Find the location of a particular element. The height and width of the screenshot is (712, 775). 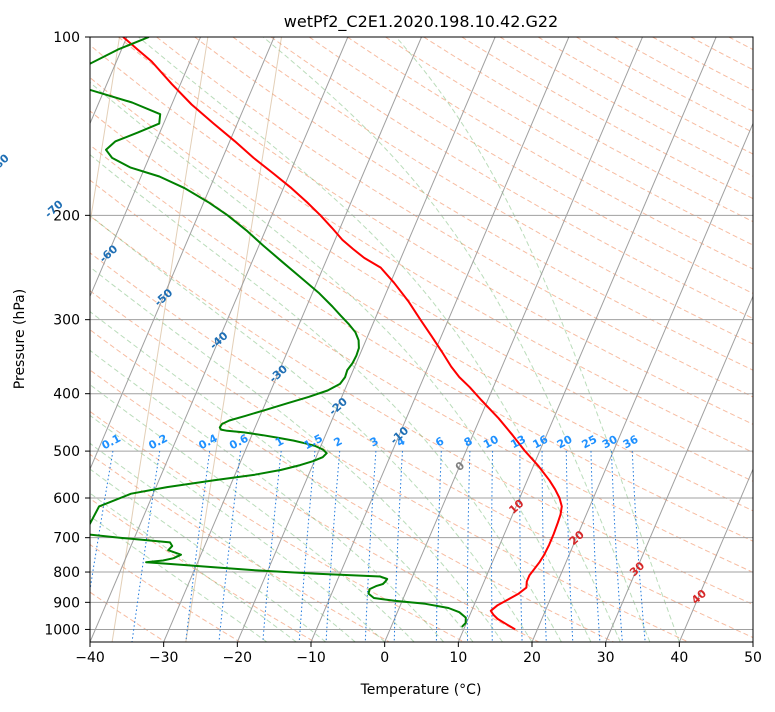

x-tick-label: −10 is located at coordinates (311, 658).